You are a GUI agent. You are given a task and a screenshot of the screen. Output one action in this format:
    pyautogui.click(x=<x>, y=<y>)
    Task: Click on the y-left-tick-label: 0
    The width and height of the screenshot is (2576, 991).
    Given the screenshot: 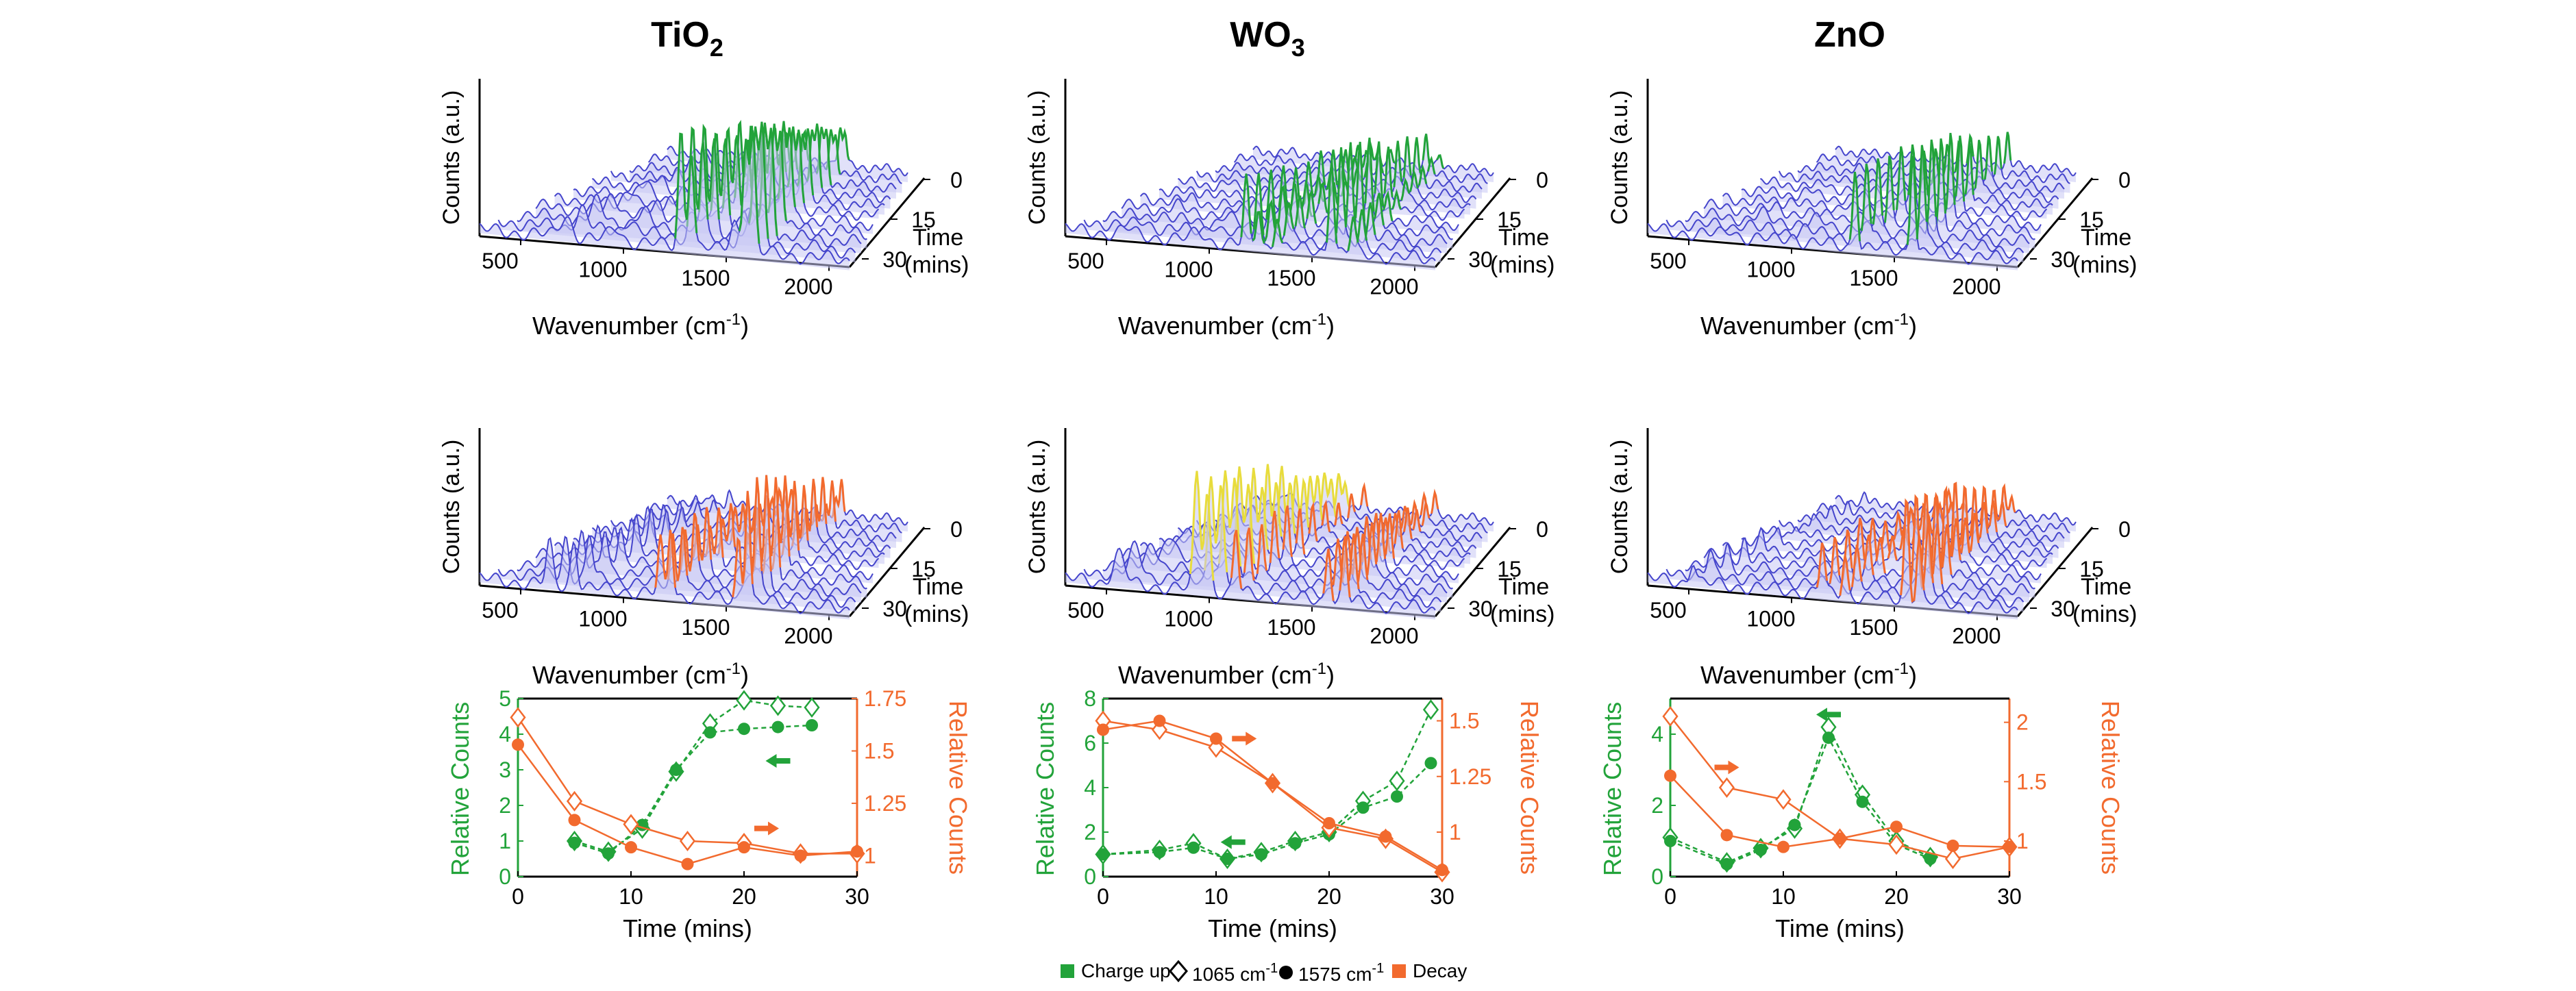 What is the action you would take?
    pyautogui.click(x=505, y=877)
    